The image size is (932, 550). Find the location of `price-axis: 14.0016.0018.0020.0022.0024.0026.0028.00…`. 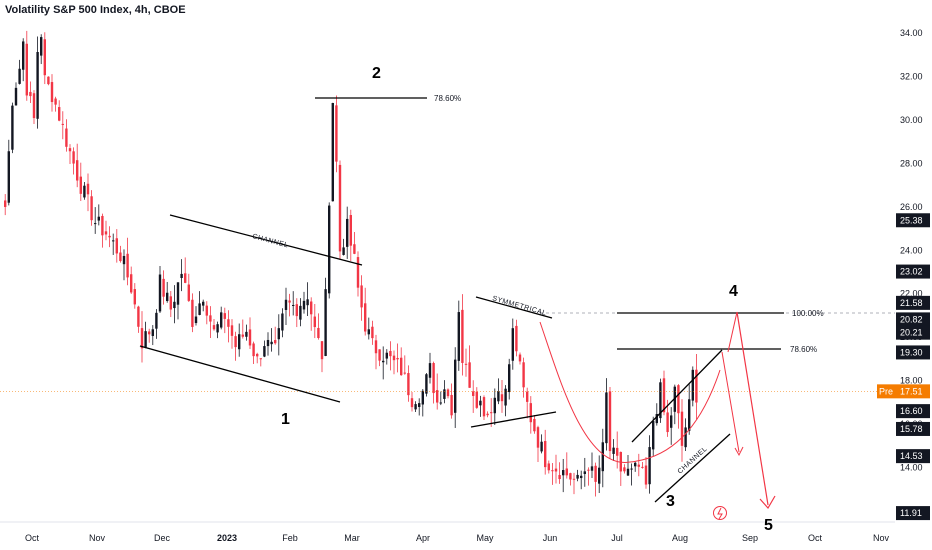

price-axis: 14.0016.0018.0020.0022.0024.0026.0028.00… is located at coordinates (904, 275).